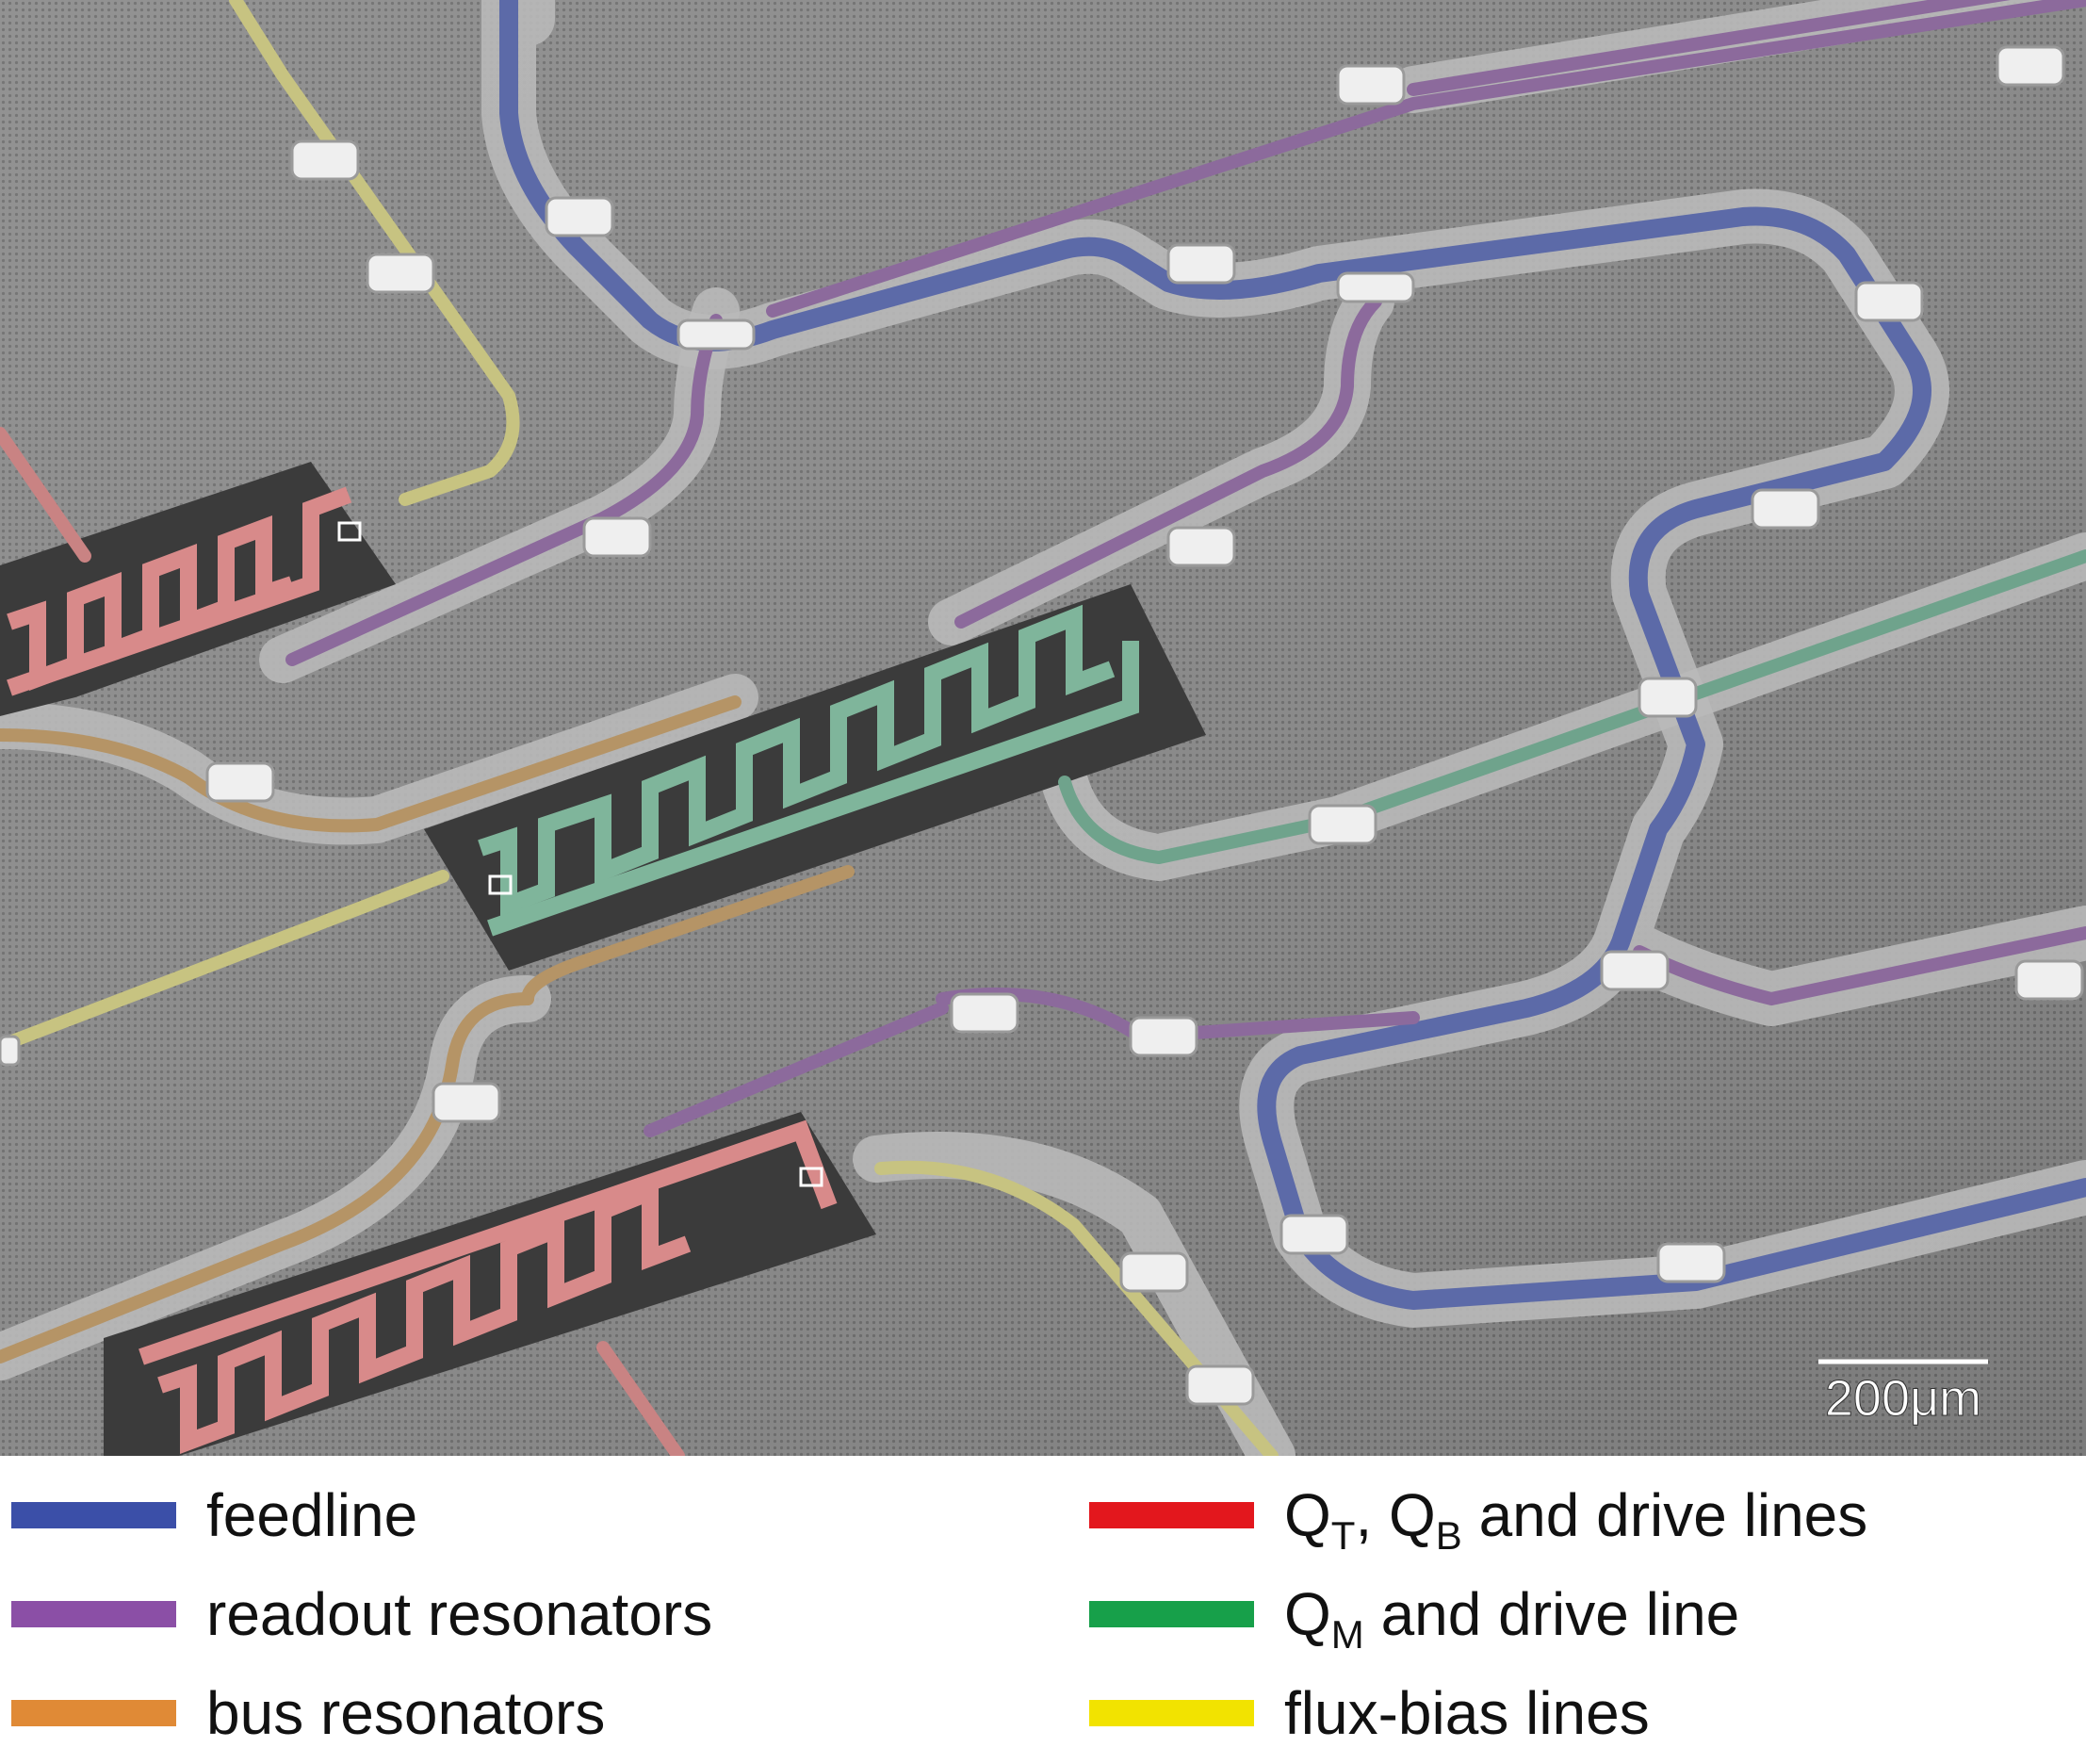 This screenshot has width=2086, height=1764. I want to click on legend-label: QM and drive line, so click(1512, 1618).